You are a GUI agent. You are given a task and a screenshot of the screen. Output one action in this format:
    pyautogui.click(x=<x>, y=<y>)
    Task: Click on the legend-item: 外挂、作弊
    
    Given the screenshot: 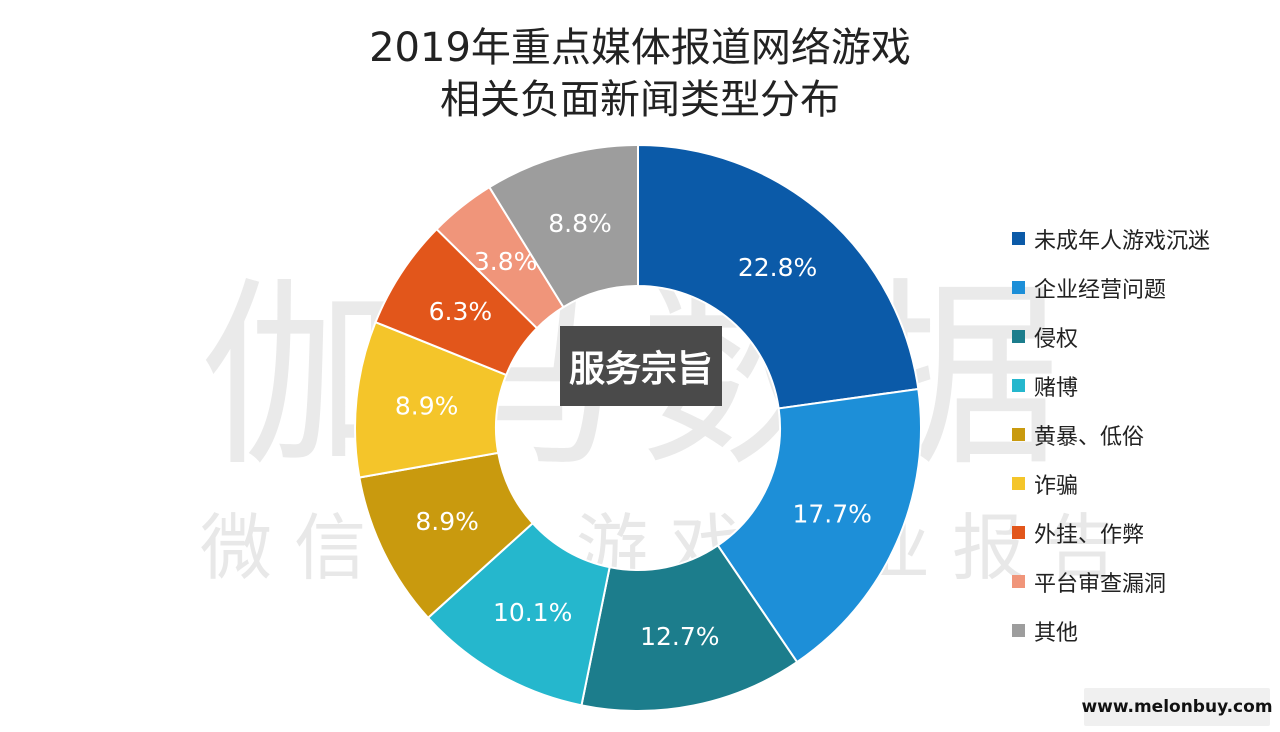 What is the action you would take?
    pyautogui.click(x=1142, y=532)
    